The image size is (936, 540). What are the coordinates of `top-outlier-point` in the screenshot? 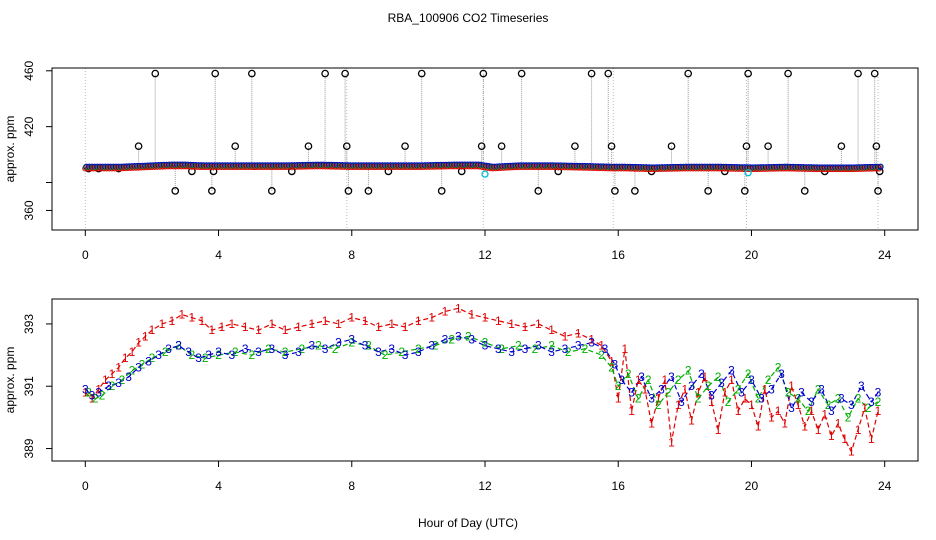 It's located at (748, 173).